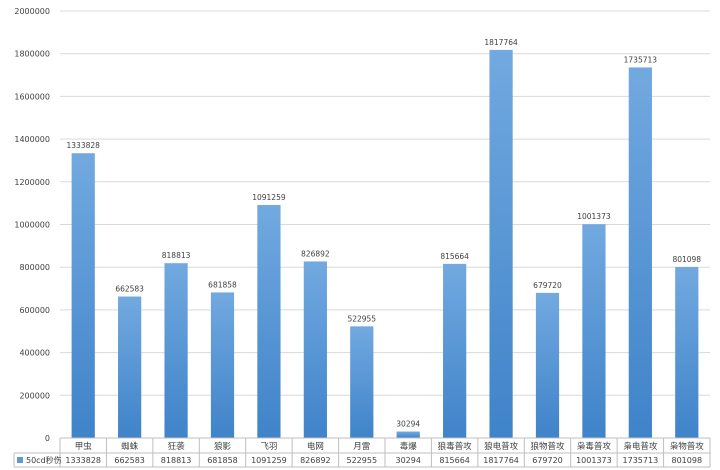  I want to click on y-tick-label: 800000, so click(34, 267).